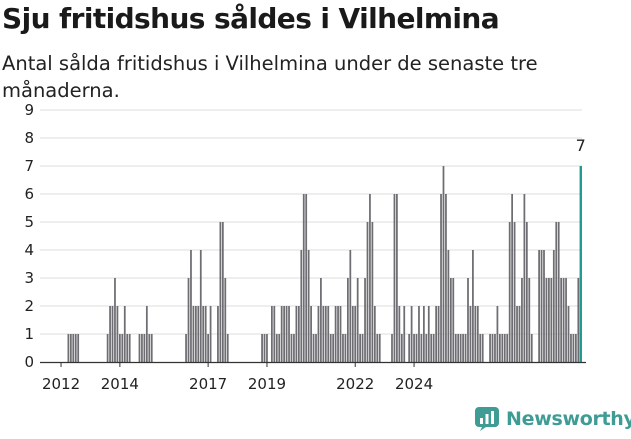  What do you see at coordinates (61, 384) in the screenshot?
I see `x-tick-label: 2012` at bounding box center [61, 384].